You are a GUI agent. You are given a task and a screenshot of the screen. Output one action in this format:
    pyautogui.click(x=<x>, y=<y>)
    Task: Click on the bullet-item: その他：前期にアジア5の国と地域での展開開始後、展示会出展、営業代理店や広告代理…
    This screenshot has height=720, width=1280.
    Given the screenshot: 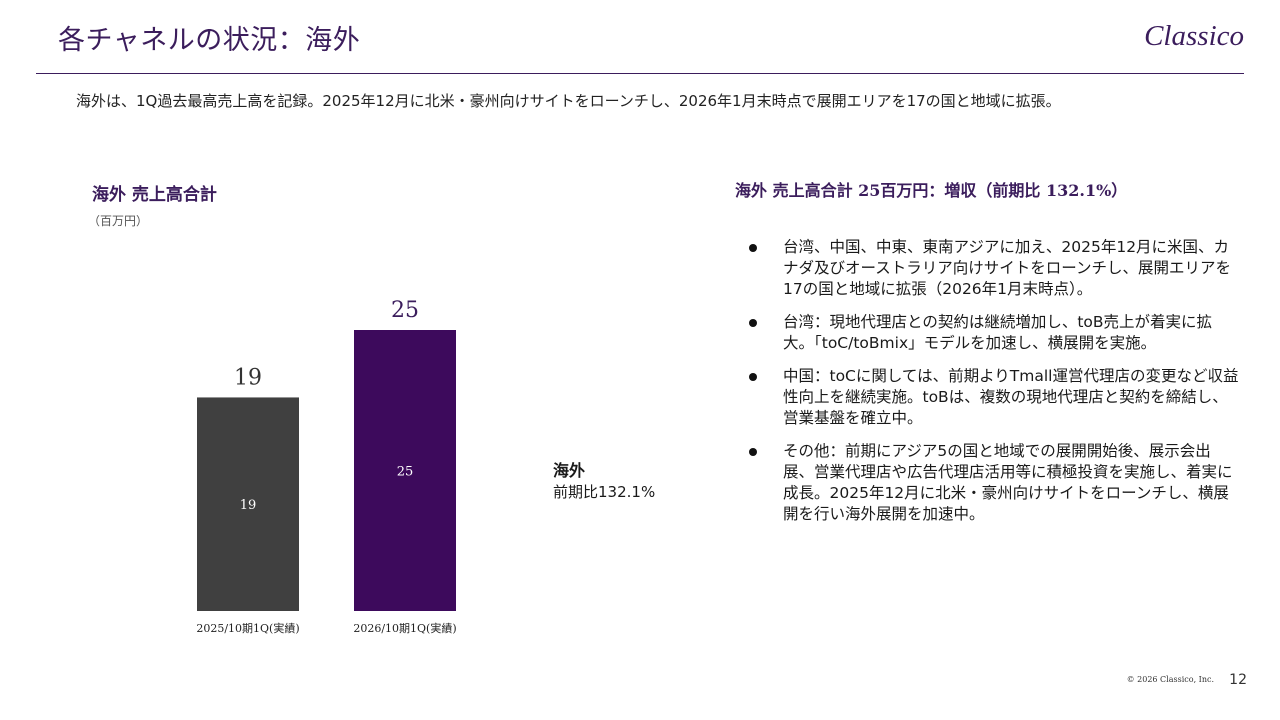 What is the action you would take?
    pyautogui.click(x=992, y=483)
    